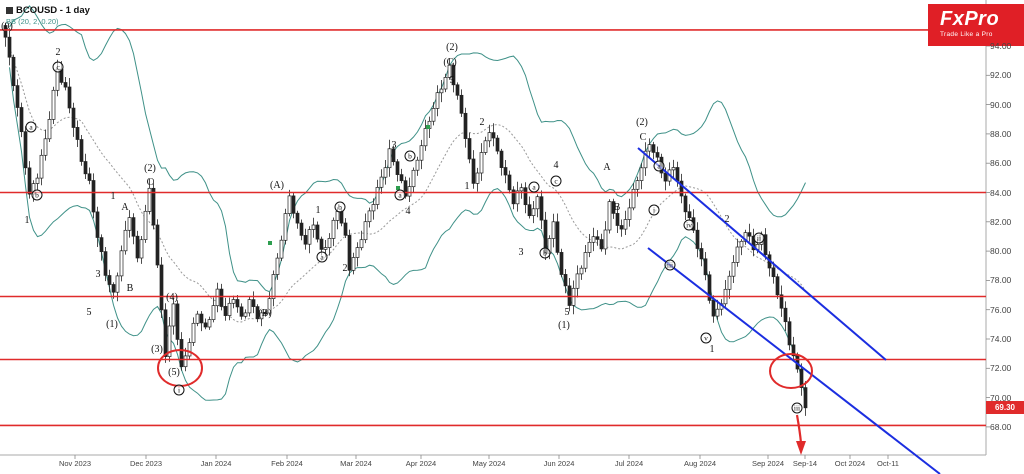 The image size is (1024, 474). I want to click on chart-header: BCOUSD - 1 day BB (20, 2, 0.20), so click(48, 15).